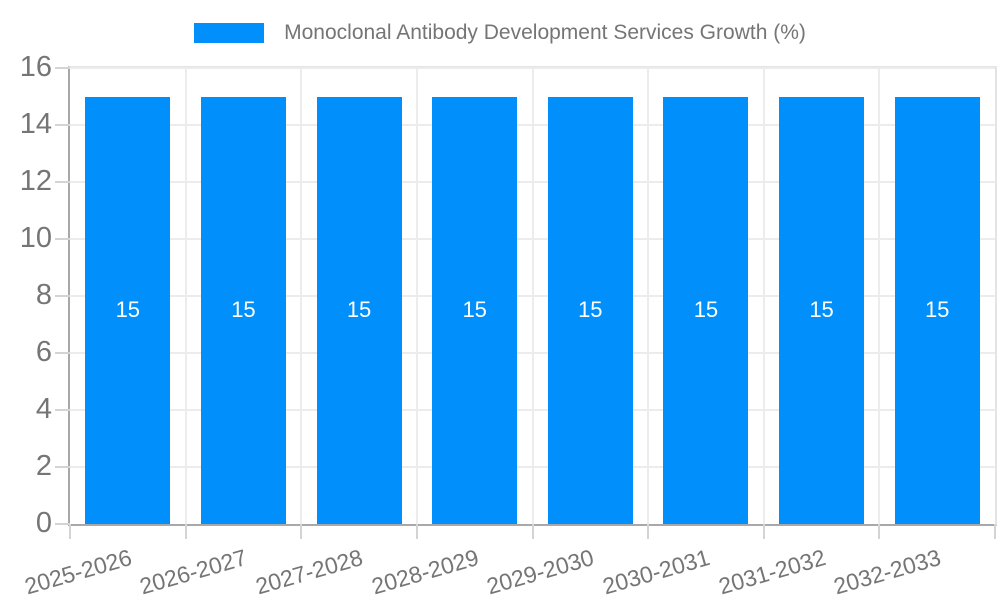 The height and width of the screenshot is (600, 1000). Describe the element at coordinates (78, 572) in the screenshot. I see `x-axis-label: 2025-2026` at that location.